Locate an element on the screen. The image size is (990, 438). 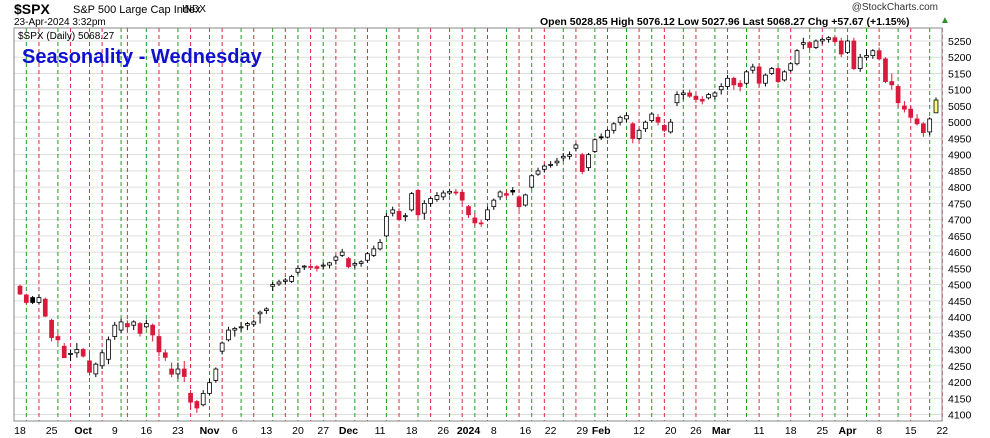
x-tick-label: 13 is located at coordinates (267, 431).